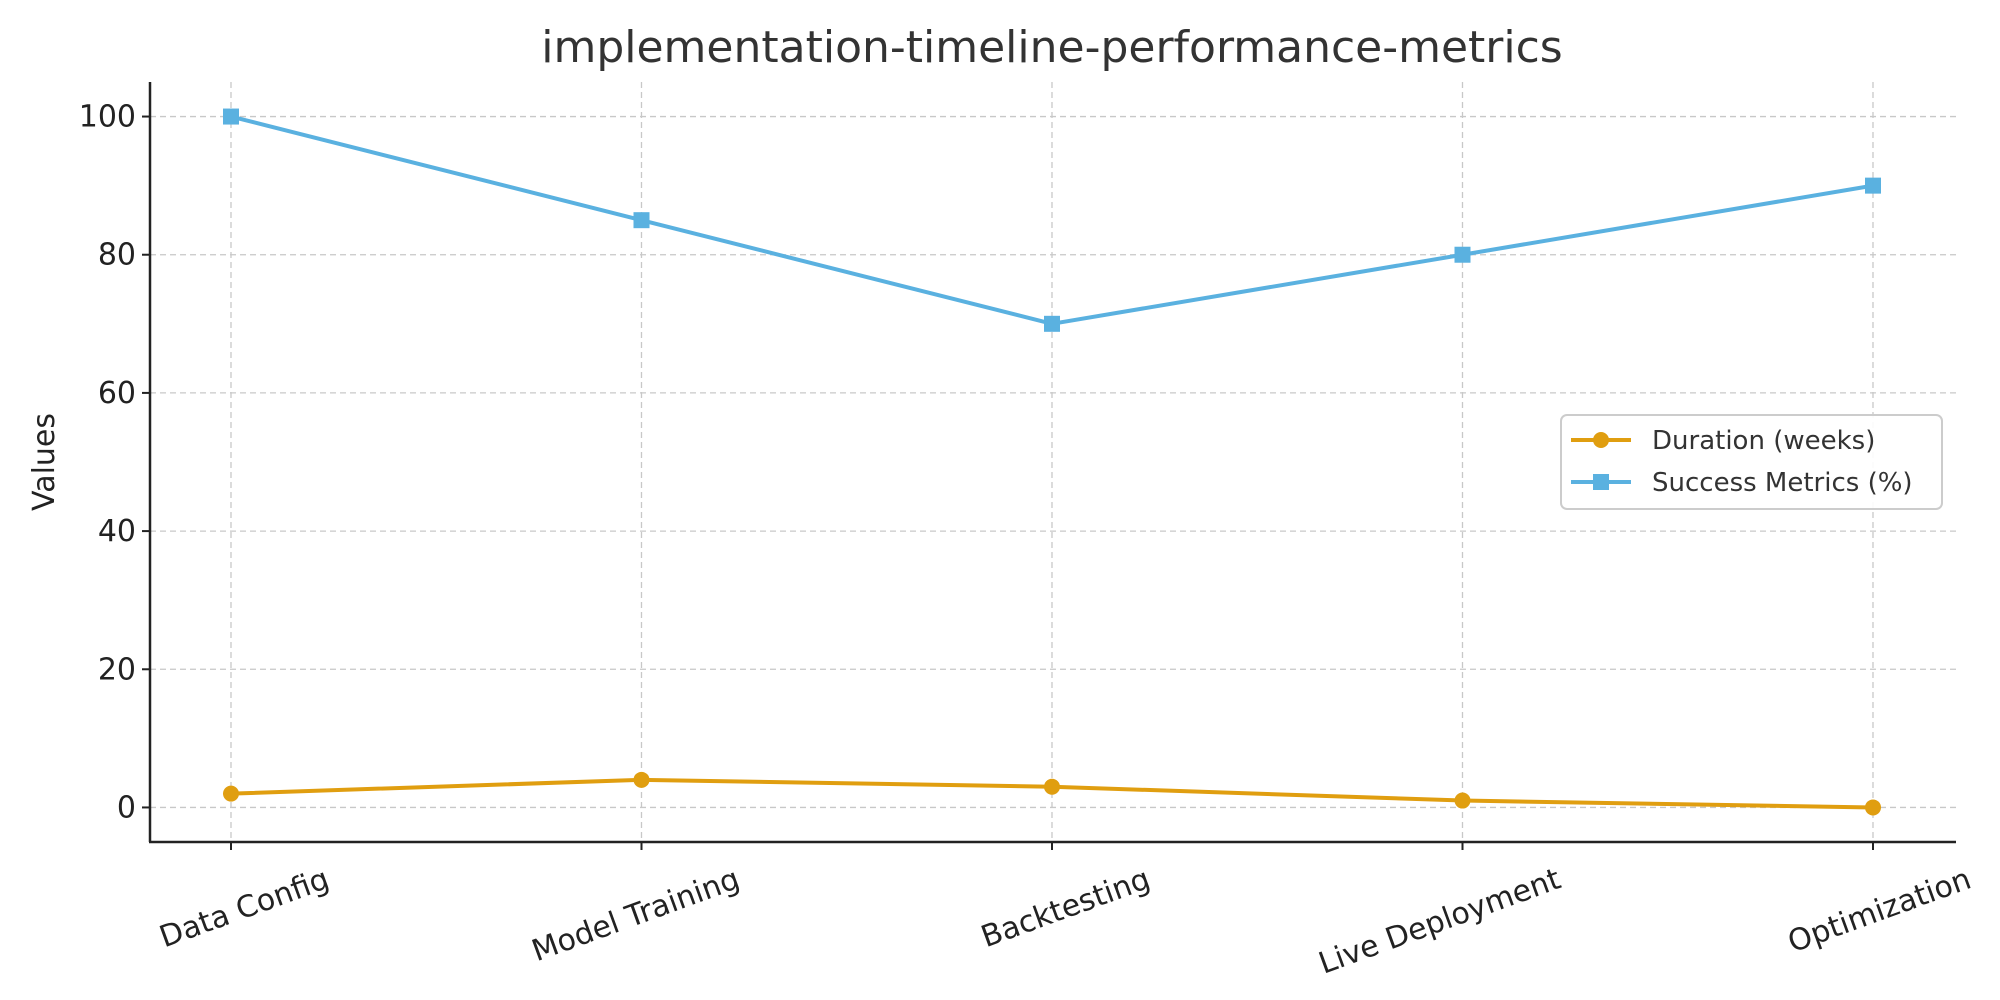 The width and height of the screenshot is (2000, 1000). I want to click on legend-box, so click(1751, 462).